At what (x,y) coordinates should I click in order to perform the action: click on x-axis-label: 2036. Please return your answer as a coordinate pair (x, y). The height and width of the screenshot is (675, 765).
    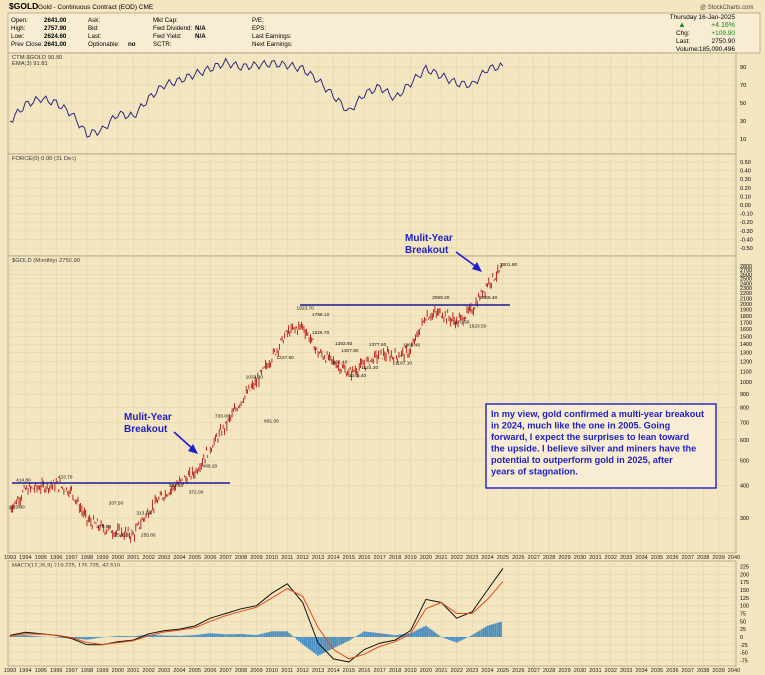
    Looking at the image, I should click on (672, 558).